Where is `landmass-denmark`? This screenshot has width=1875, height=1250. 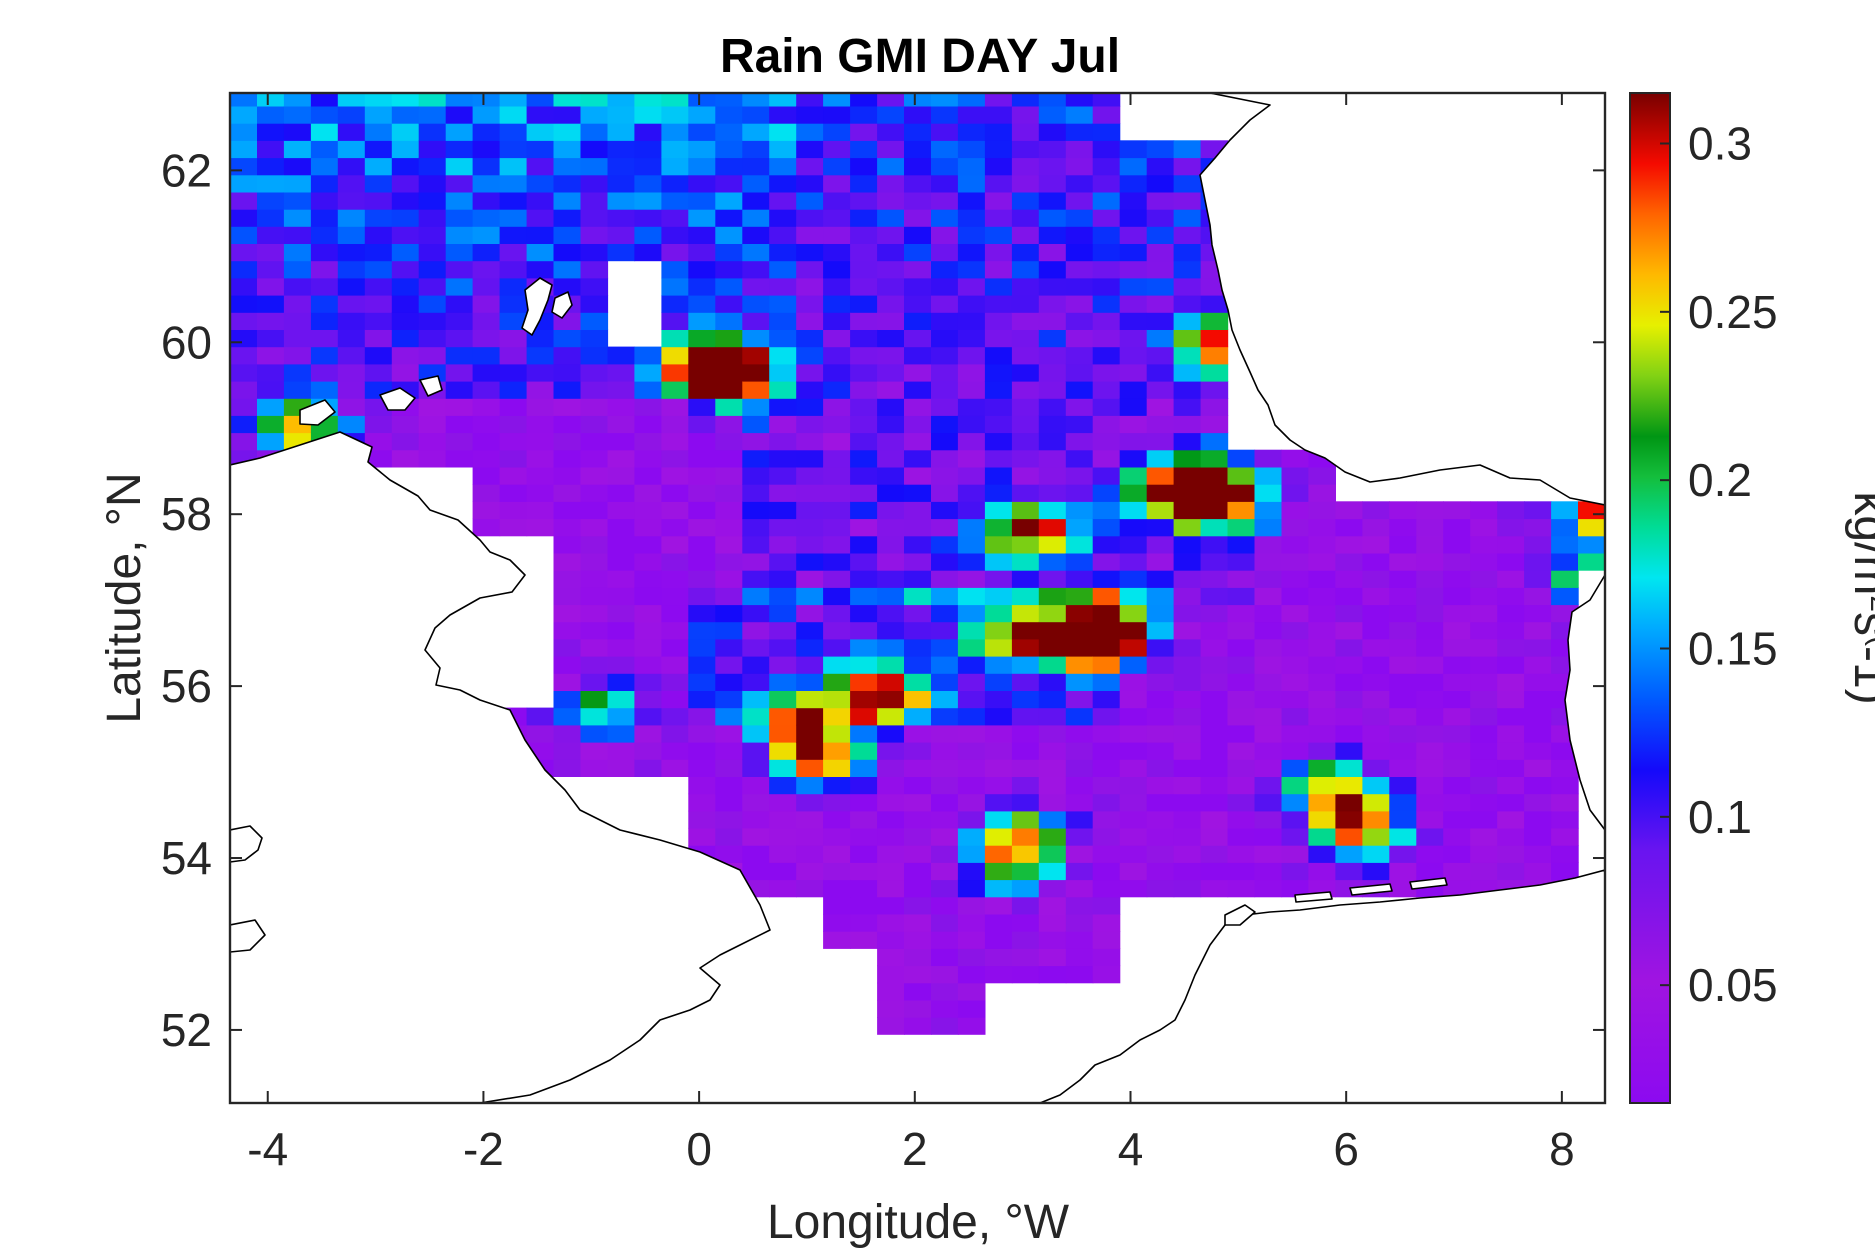 landmass-denmark is located at coordinates (1584, 702).